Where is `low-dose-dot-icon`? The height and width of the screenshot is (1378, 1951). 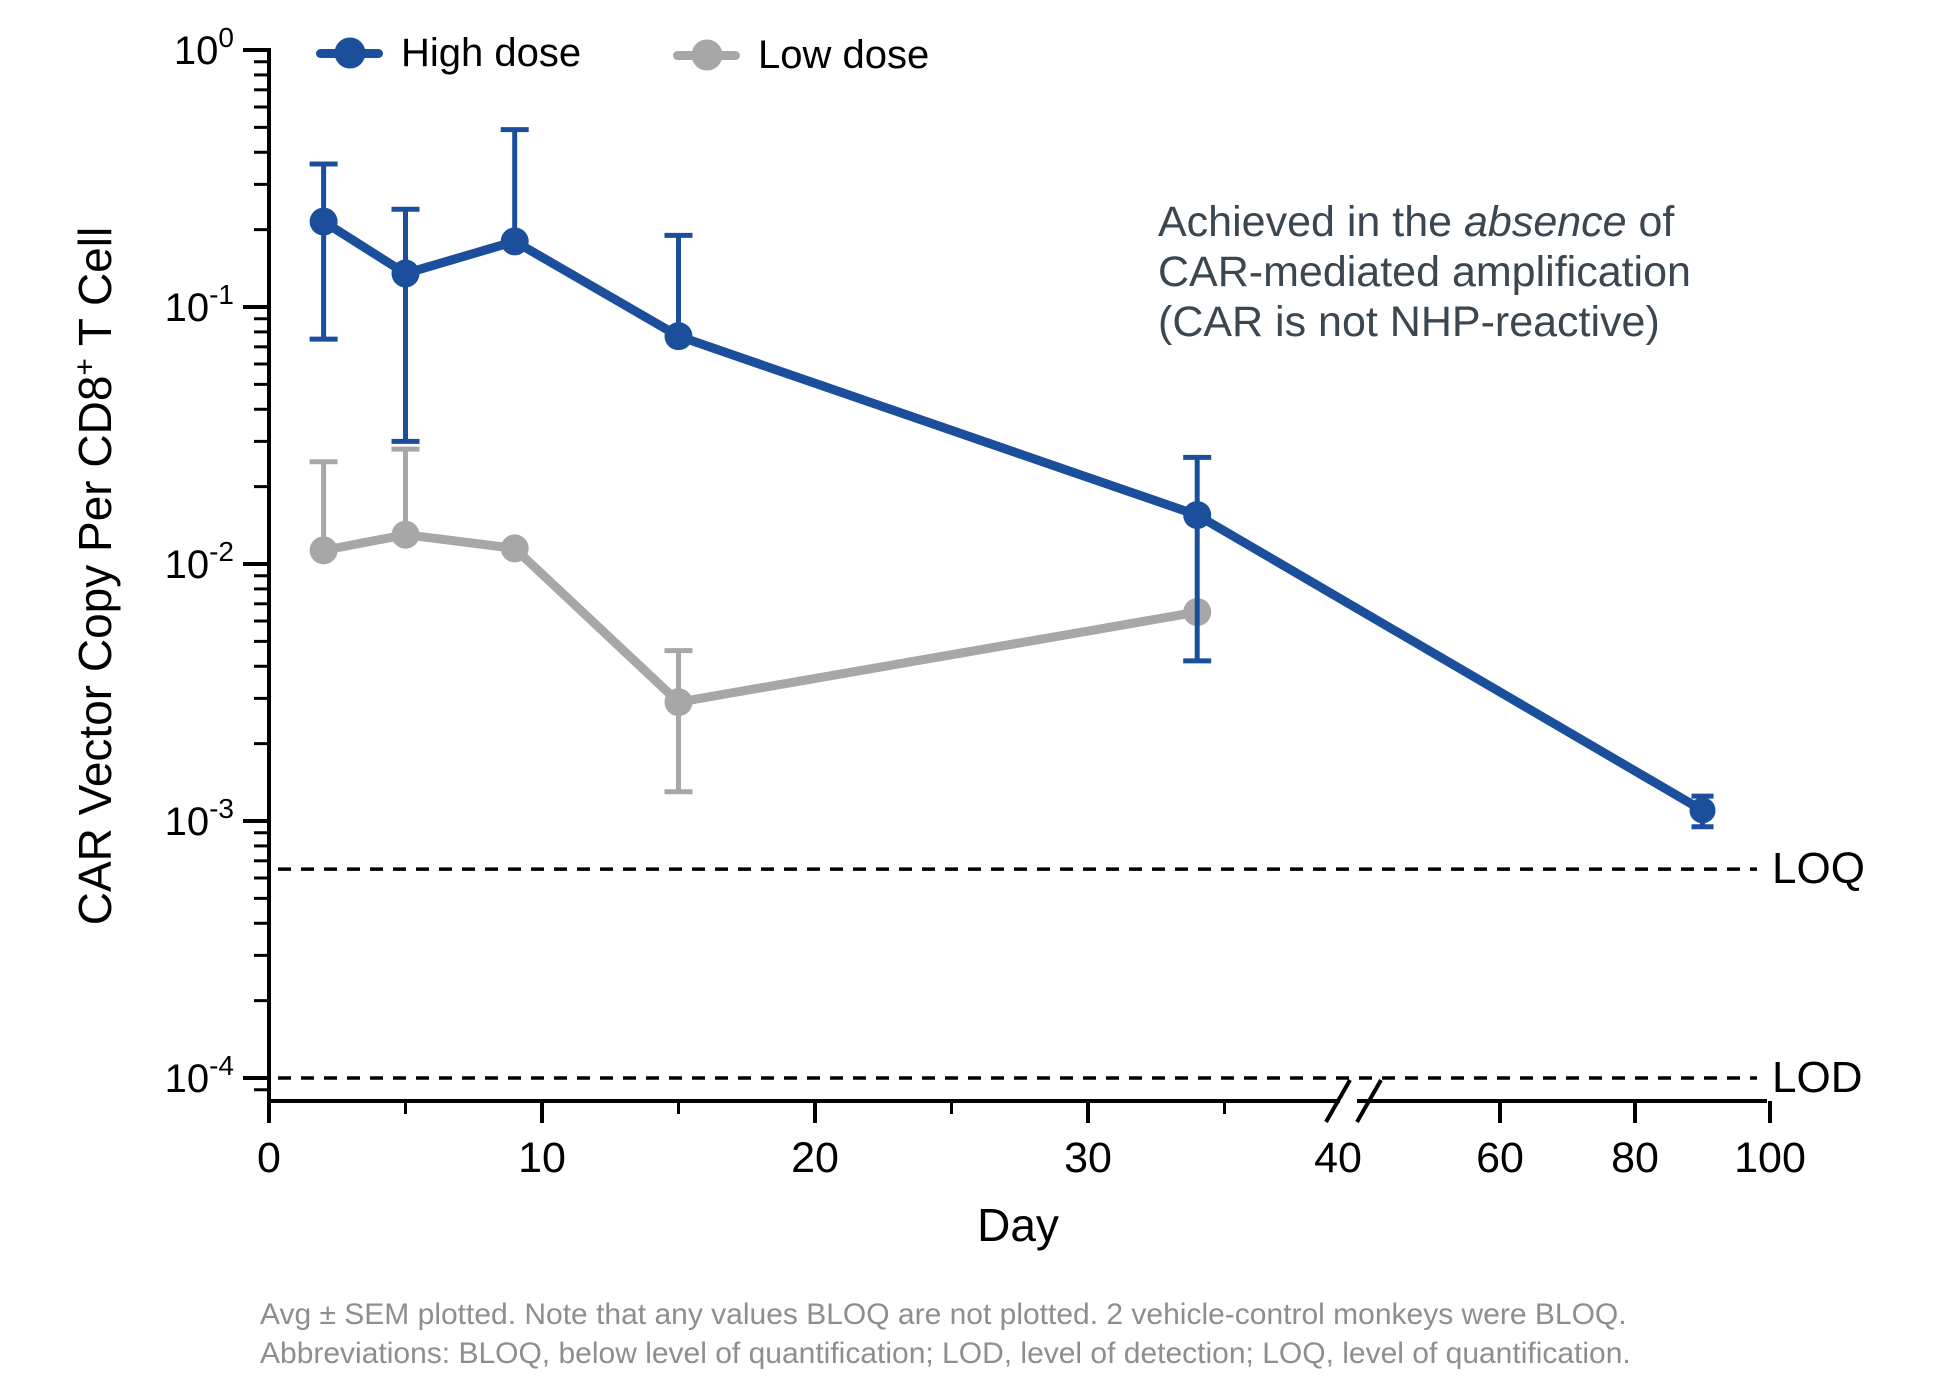 low-dose-dot-icon is located at coordinates (706, 55).